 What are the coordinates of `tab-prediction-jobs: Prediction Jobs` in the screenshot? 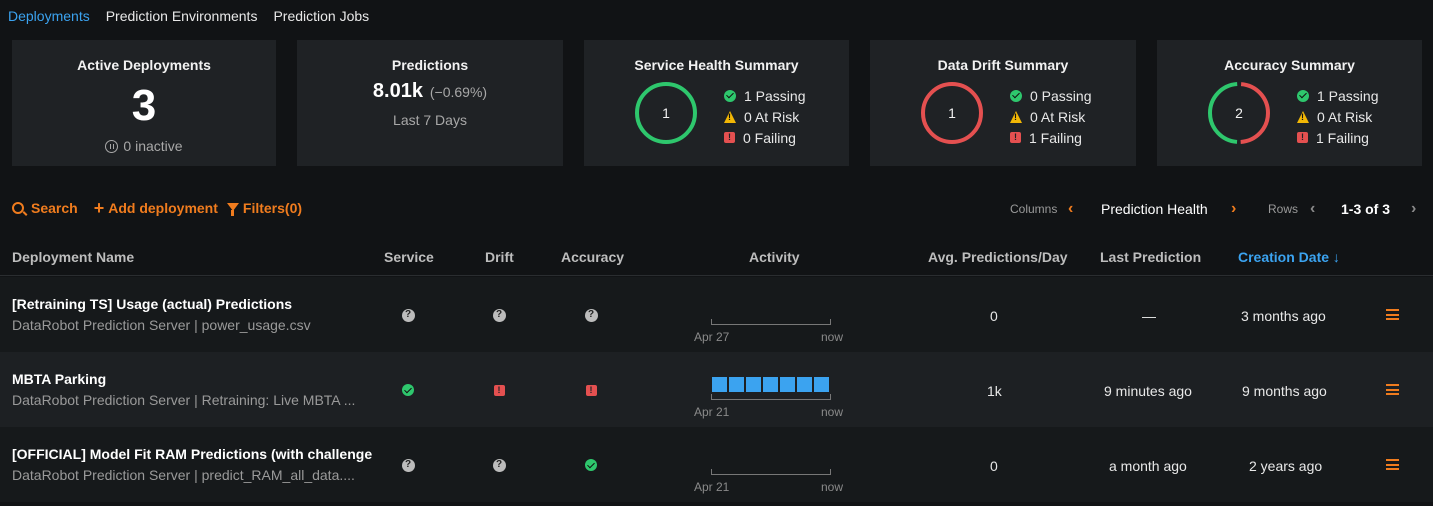 It's located at (321, 16).